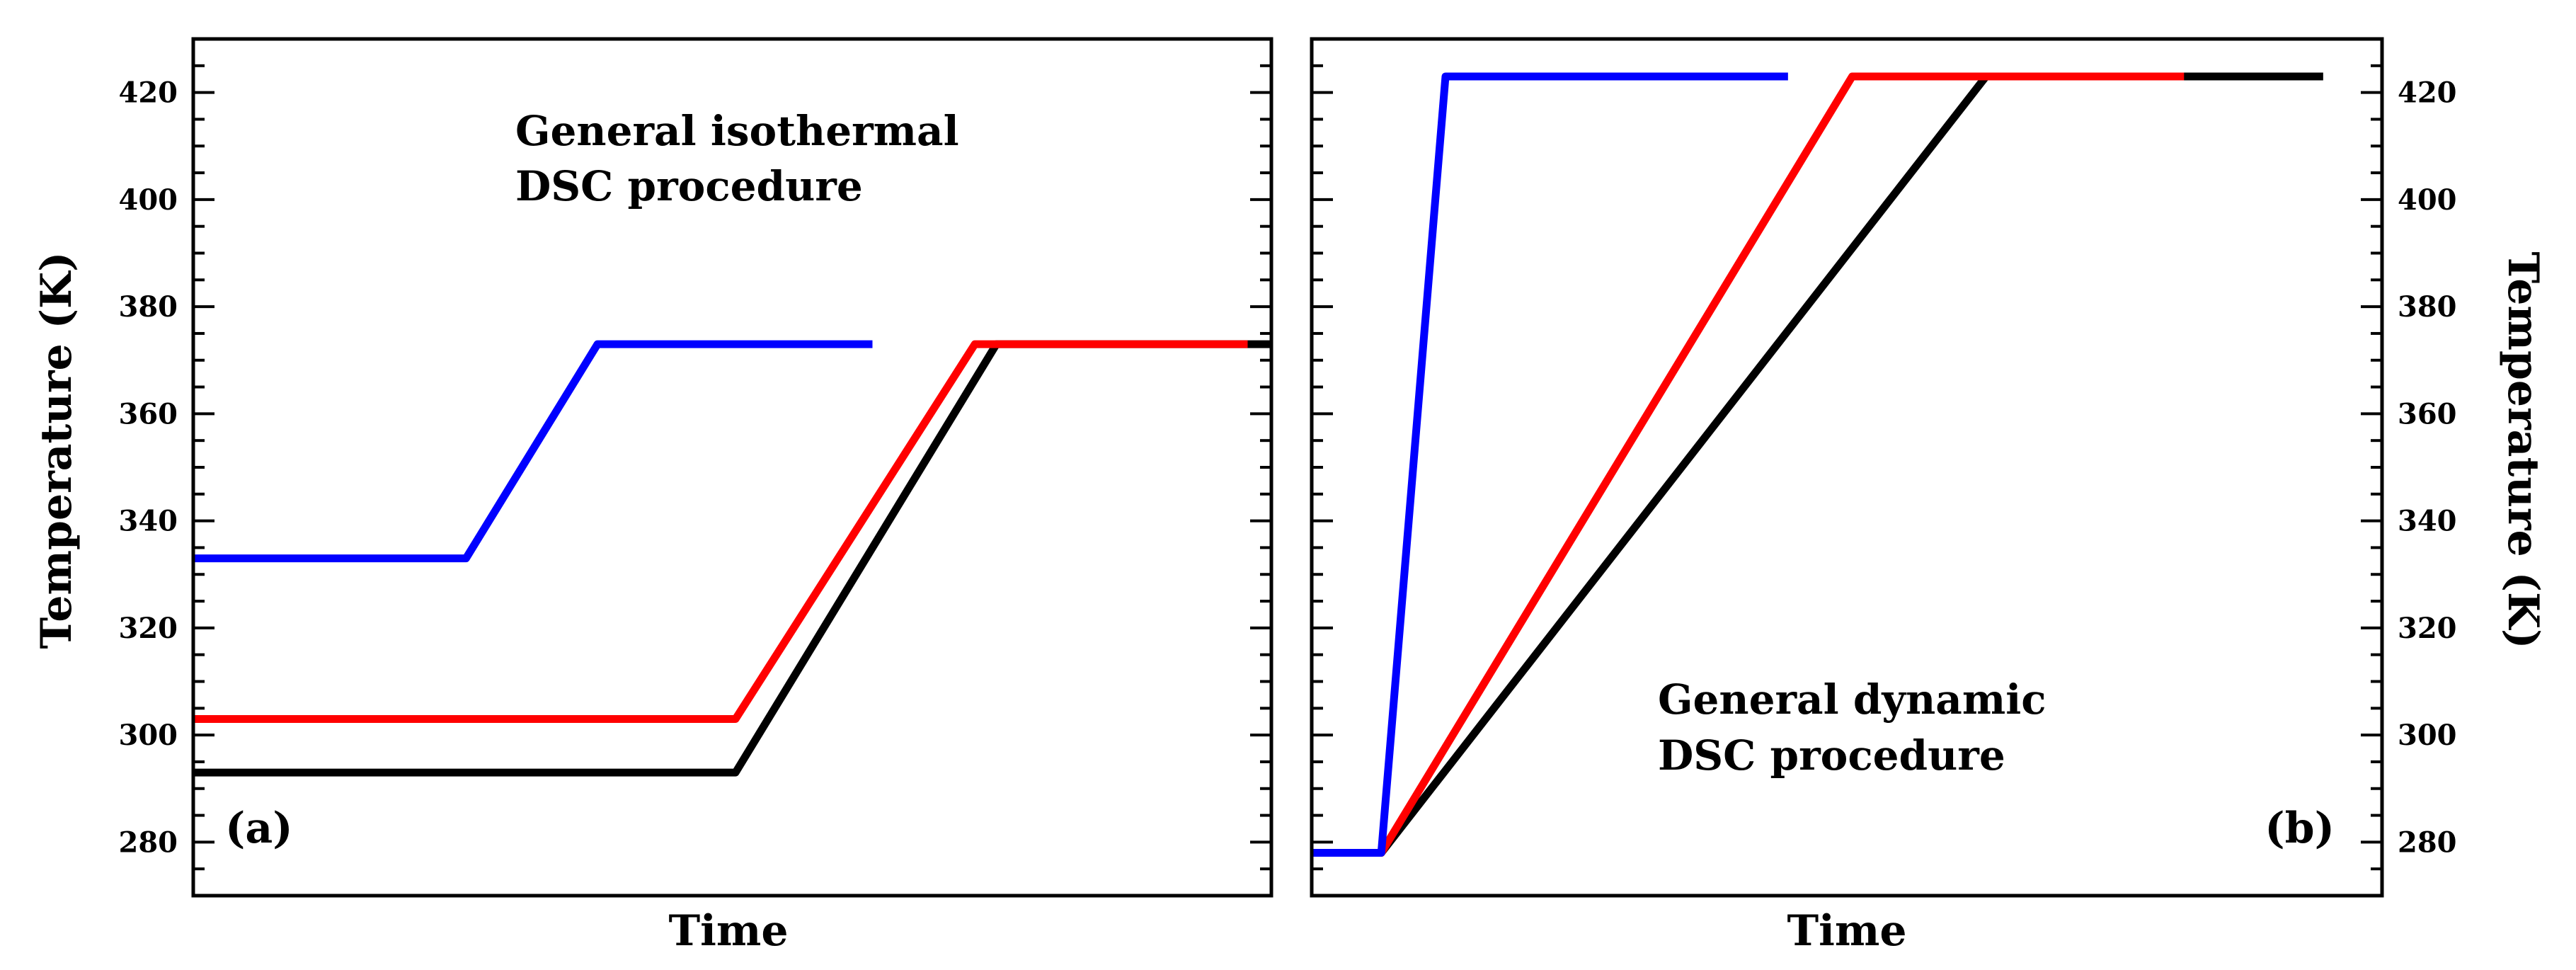  I want to click on panel-a-y-tick-label-420: 420, so click(148, 93).